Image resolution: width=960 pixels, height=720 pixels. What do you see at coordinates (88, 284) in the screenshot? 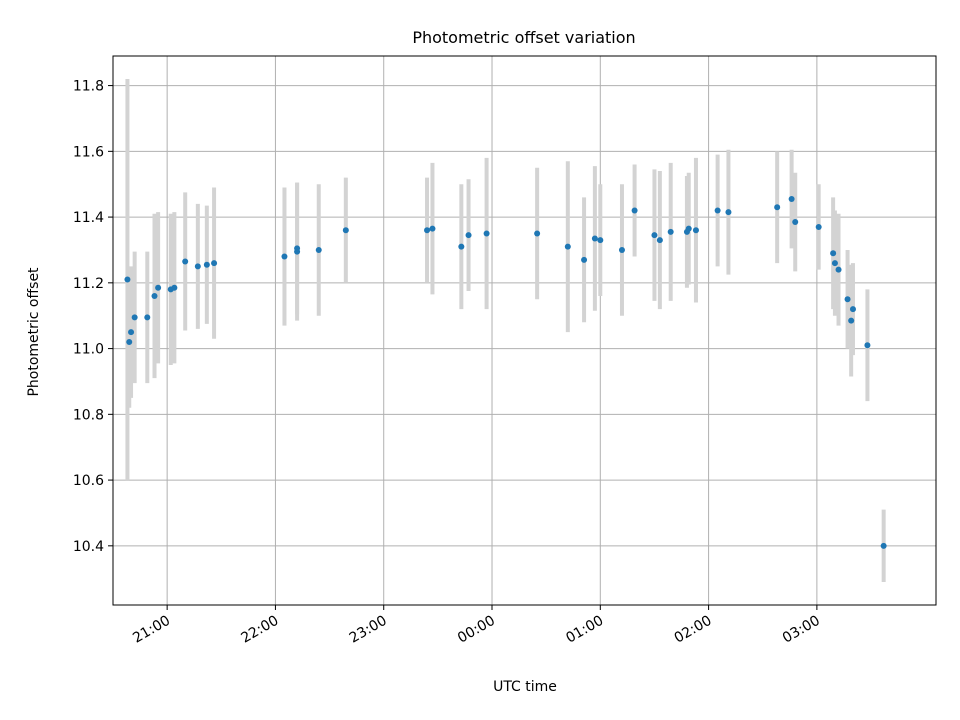
I see `y-tick-label: 11.2` at bounding box center [88, 284].